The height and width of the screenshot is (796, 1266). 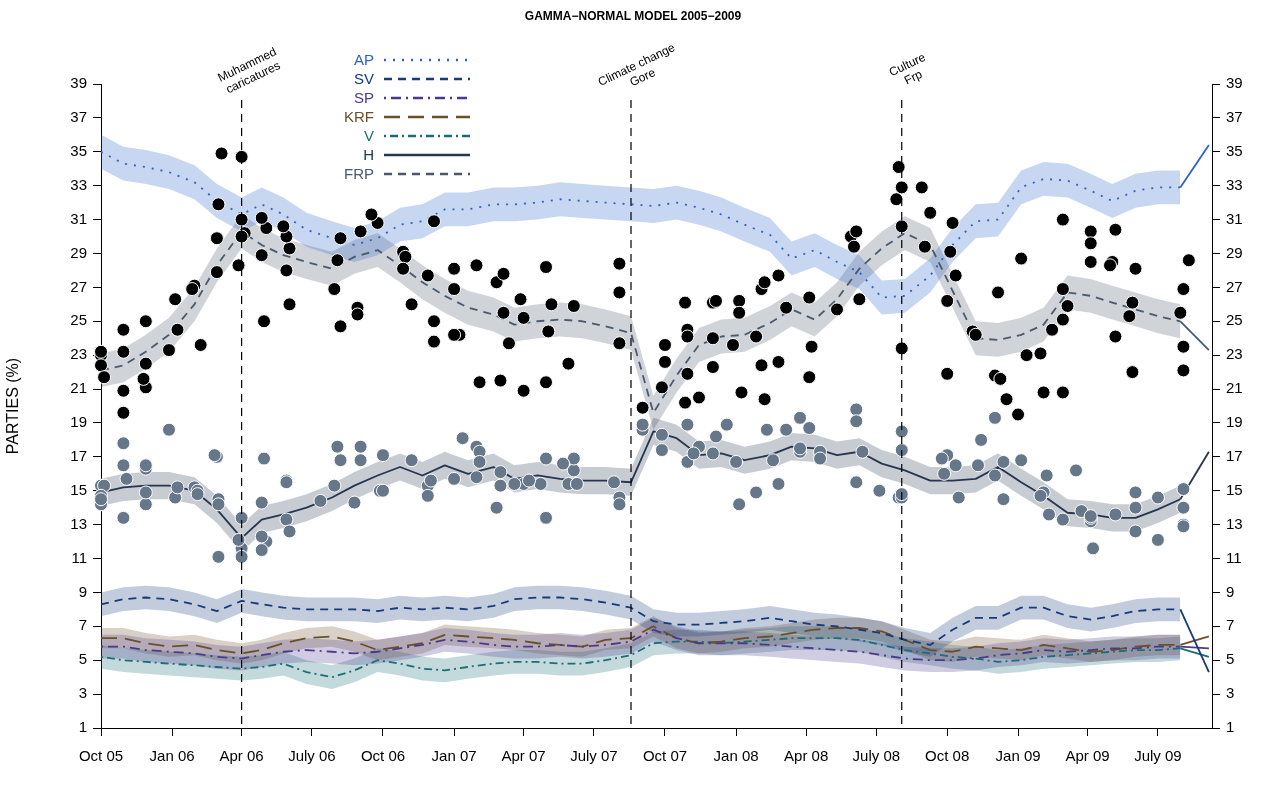 What do you see at coordinates (1234, 489) in the screenshot?
I see `y2-tick-label: 15` at bounding box center [1234, 489].